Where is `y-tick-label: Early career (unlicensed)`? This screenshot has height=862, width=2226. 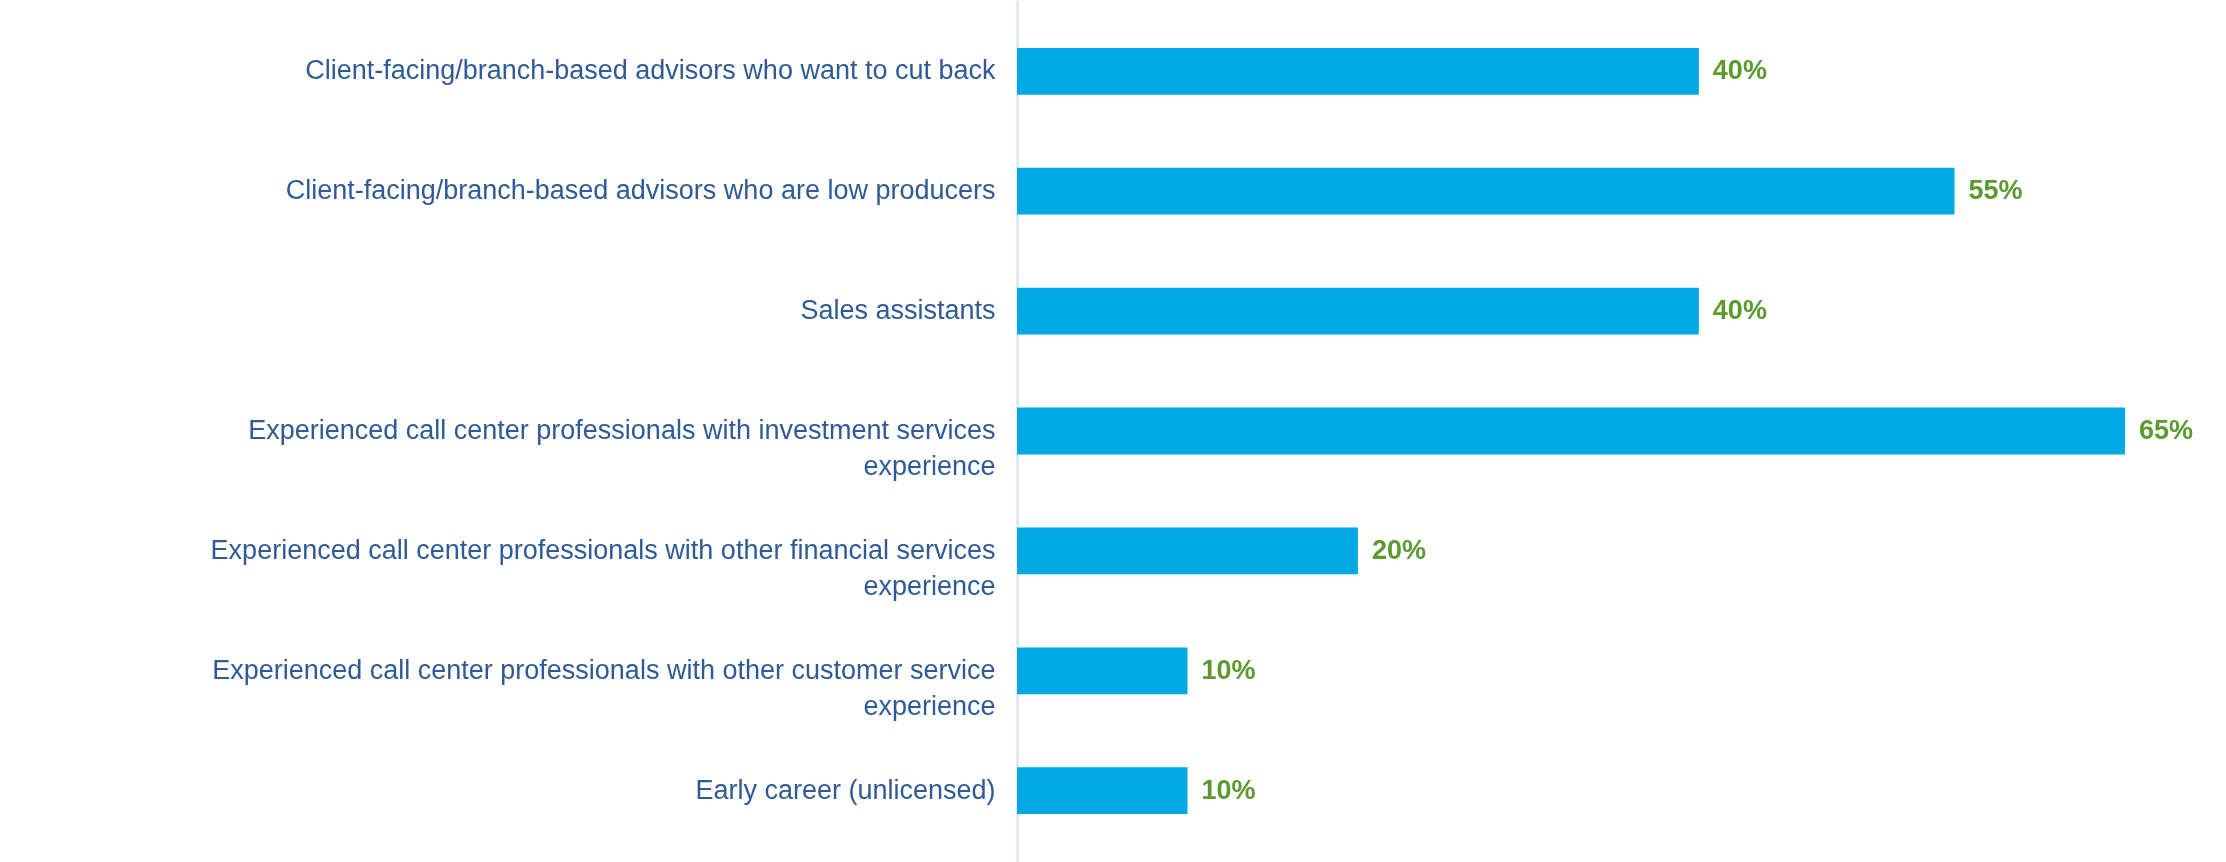 y-tick-label: Early career (unlicensed) is located at coordinates (845, 789).